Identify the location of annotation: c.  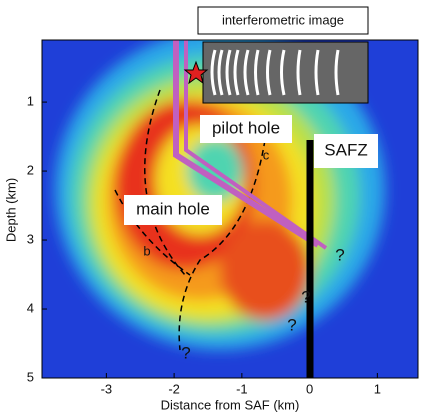
(266, 154).